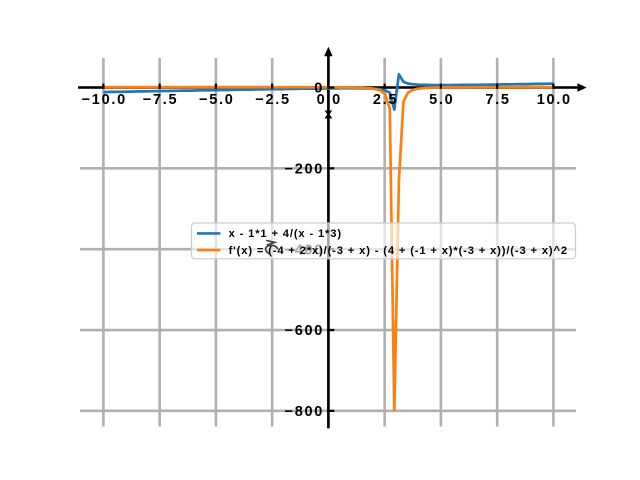  I want to click on svg-text: −7.5, so click(160, 100).